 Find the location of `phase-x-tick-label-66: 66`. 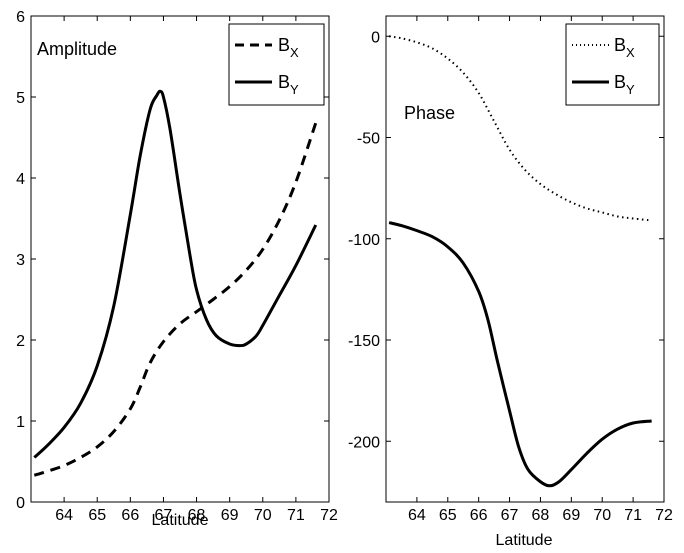

phase-x-tick-label-66: 66 is located at coordinates (479, 515).